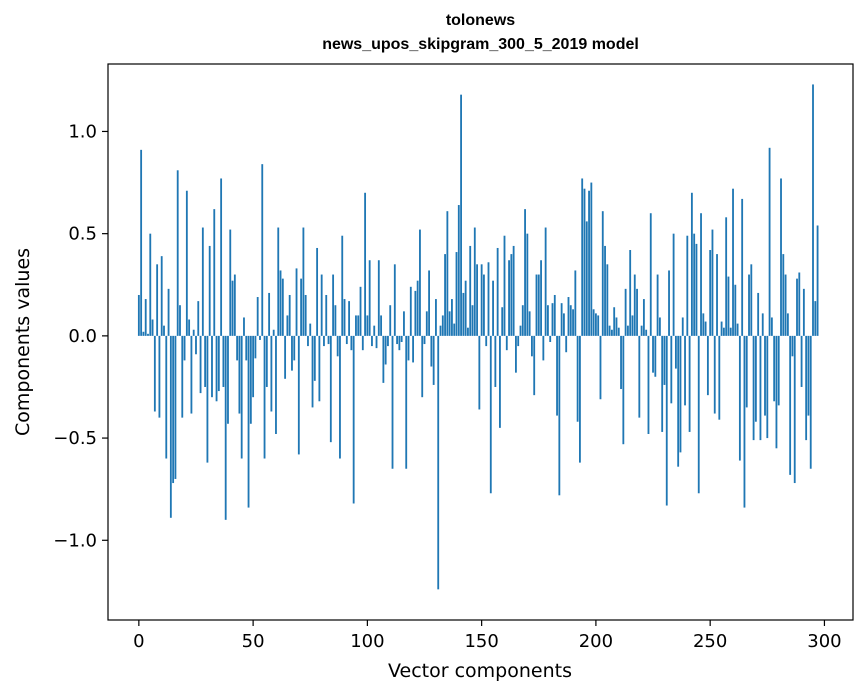  I want to click on x-axis: 0 50 100 150 200 250 300, so click(487, 636).